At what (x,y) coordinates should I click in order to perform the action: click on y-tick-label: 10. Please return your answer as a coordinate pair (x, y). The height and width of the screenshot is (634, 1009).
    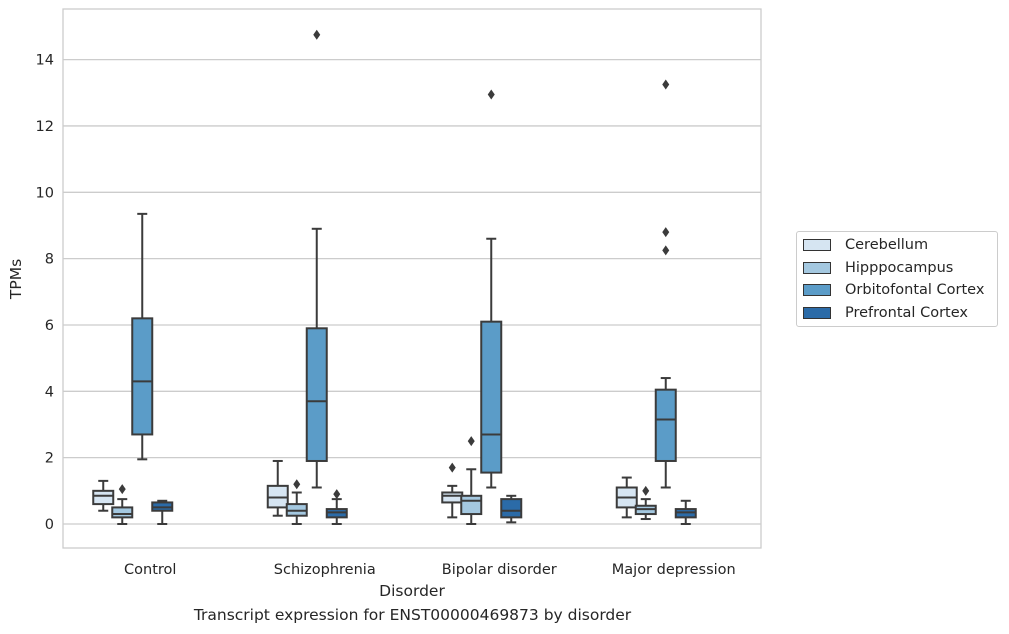
    Looking at the image, I should click on (45, 193).